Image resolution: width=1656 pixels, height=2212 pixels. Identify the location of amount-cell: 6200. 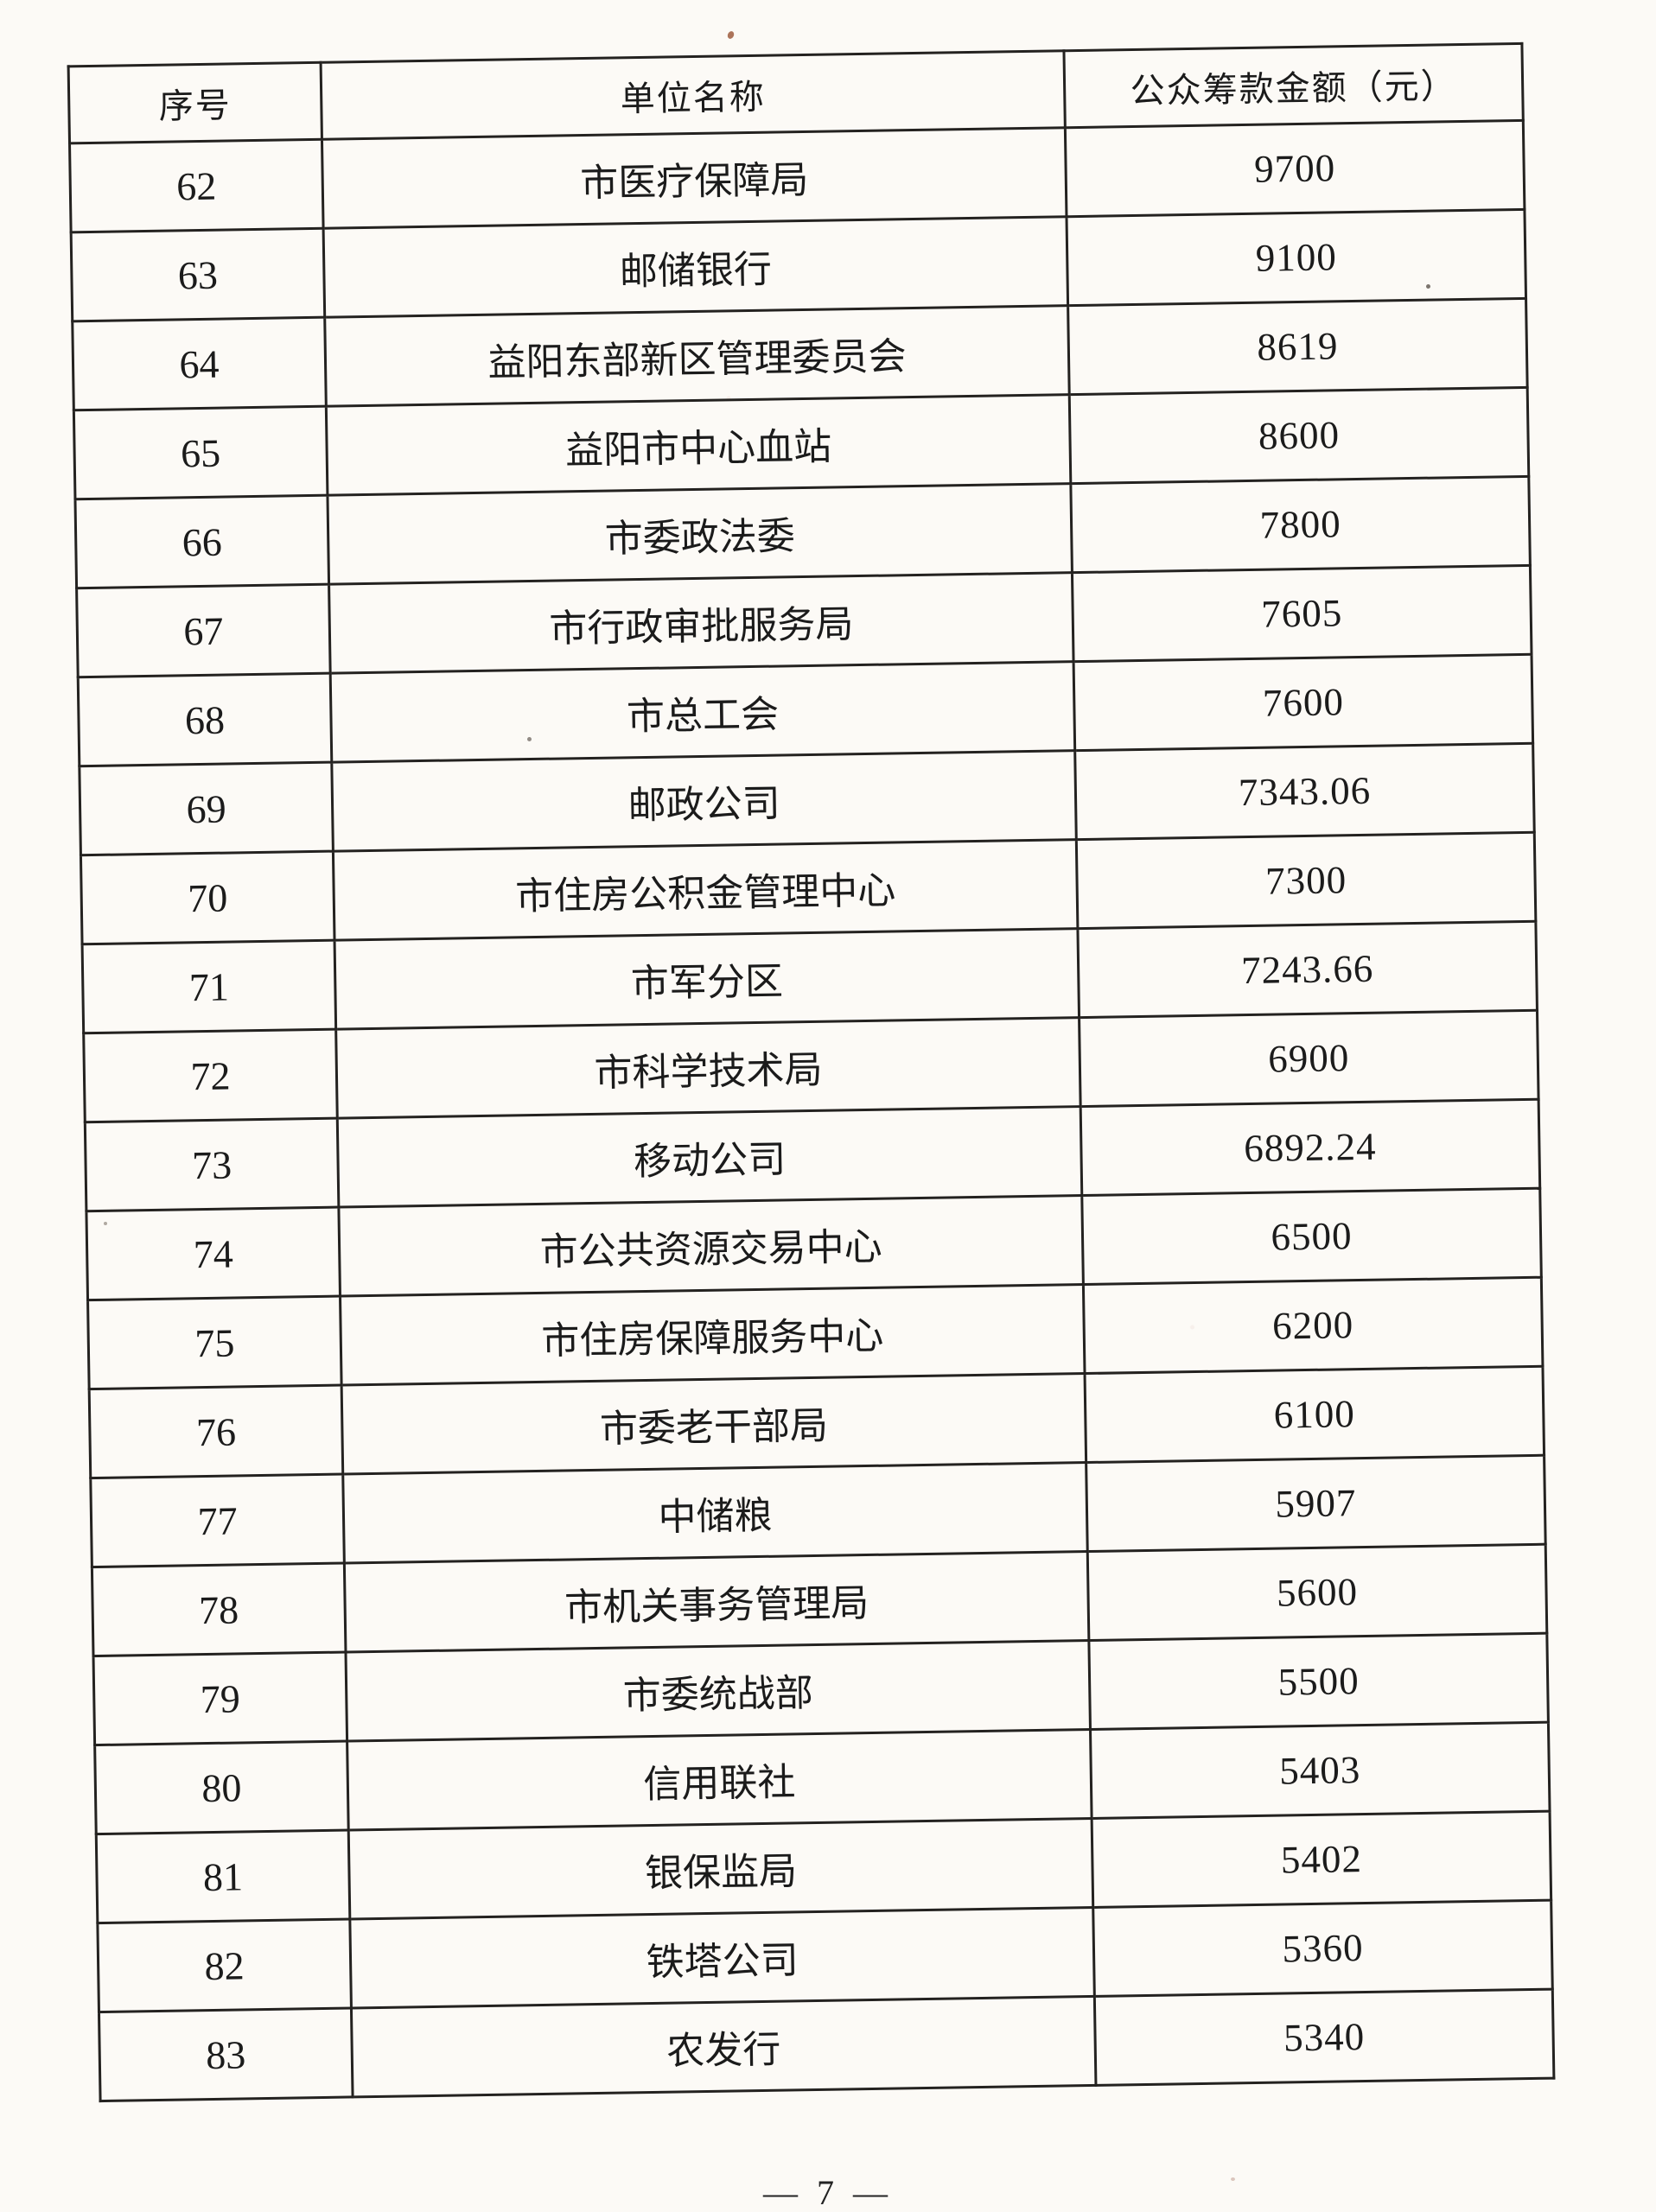
(1313, 1325).